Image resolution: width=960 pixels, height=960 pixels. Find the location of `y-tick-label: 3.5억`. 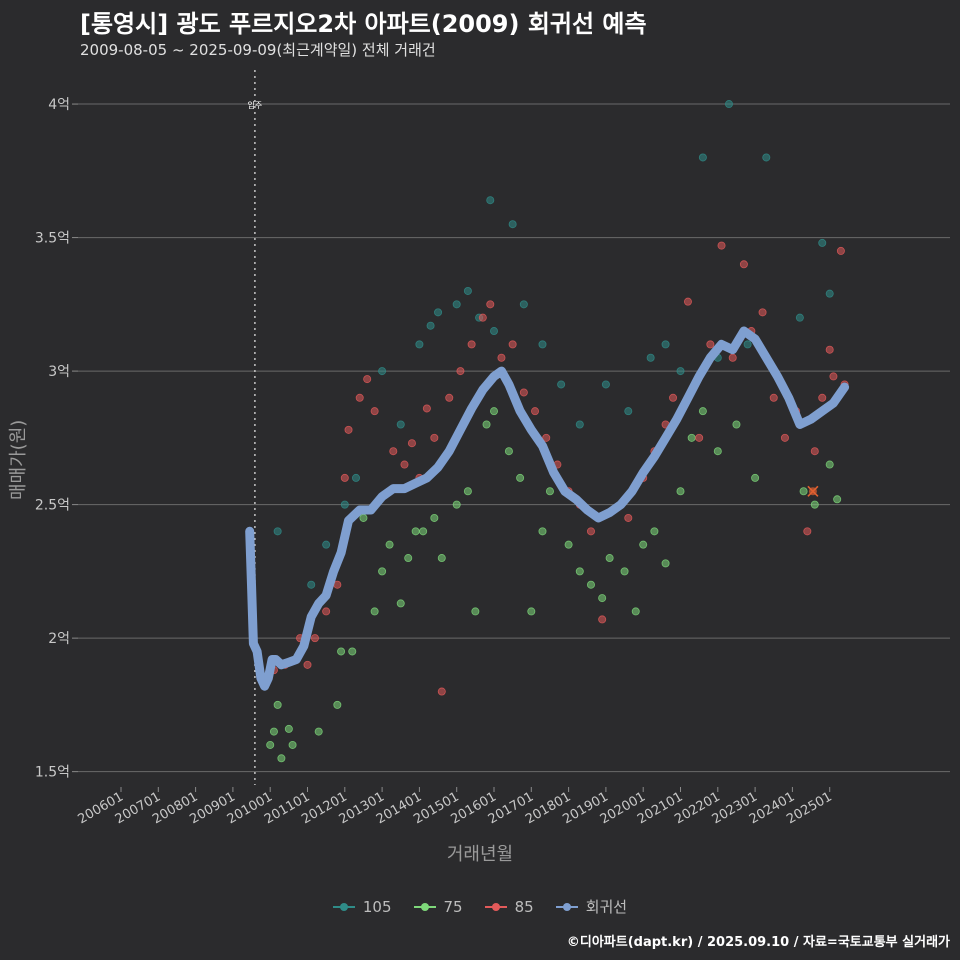

y-tick-label: 3.5억 is located at coordinates (52, 239).